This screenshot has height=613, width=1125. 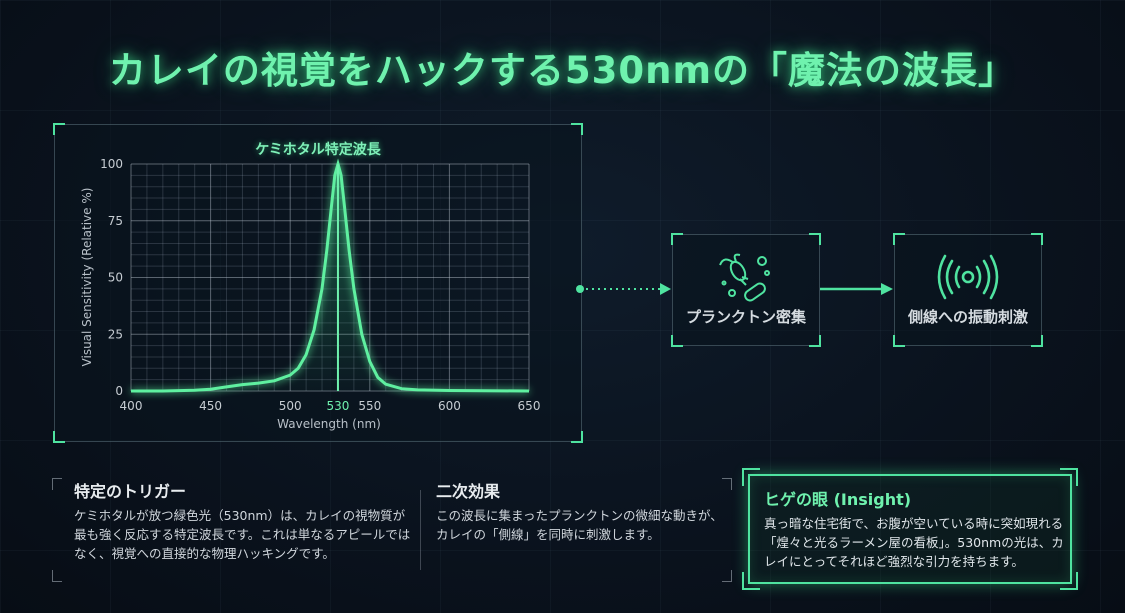 I want to click on x-axis-label: Wavelength (nm), so click(x=329, y=424).